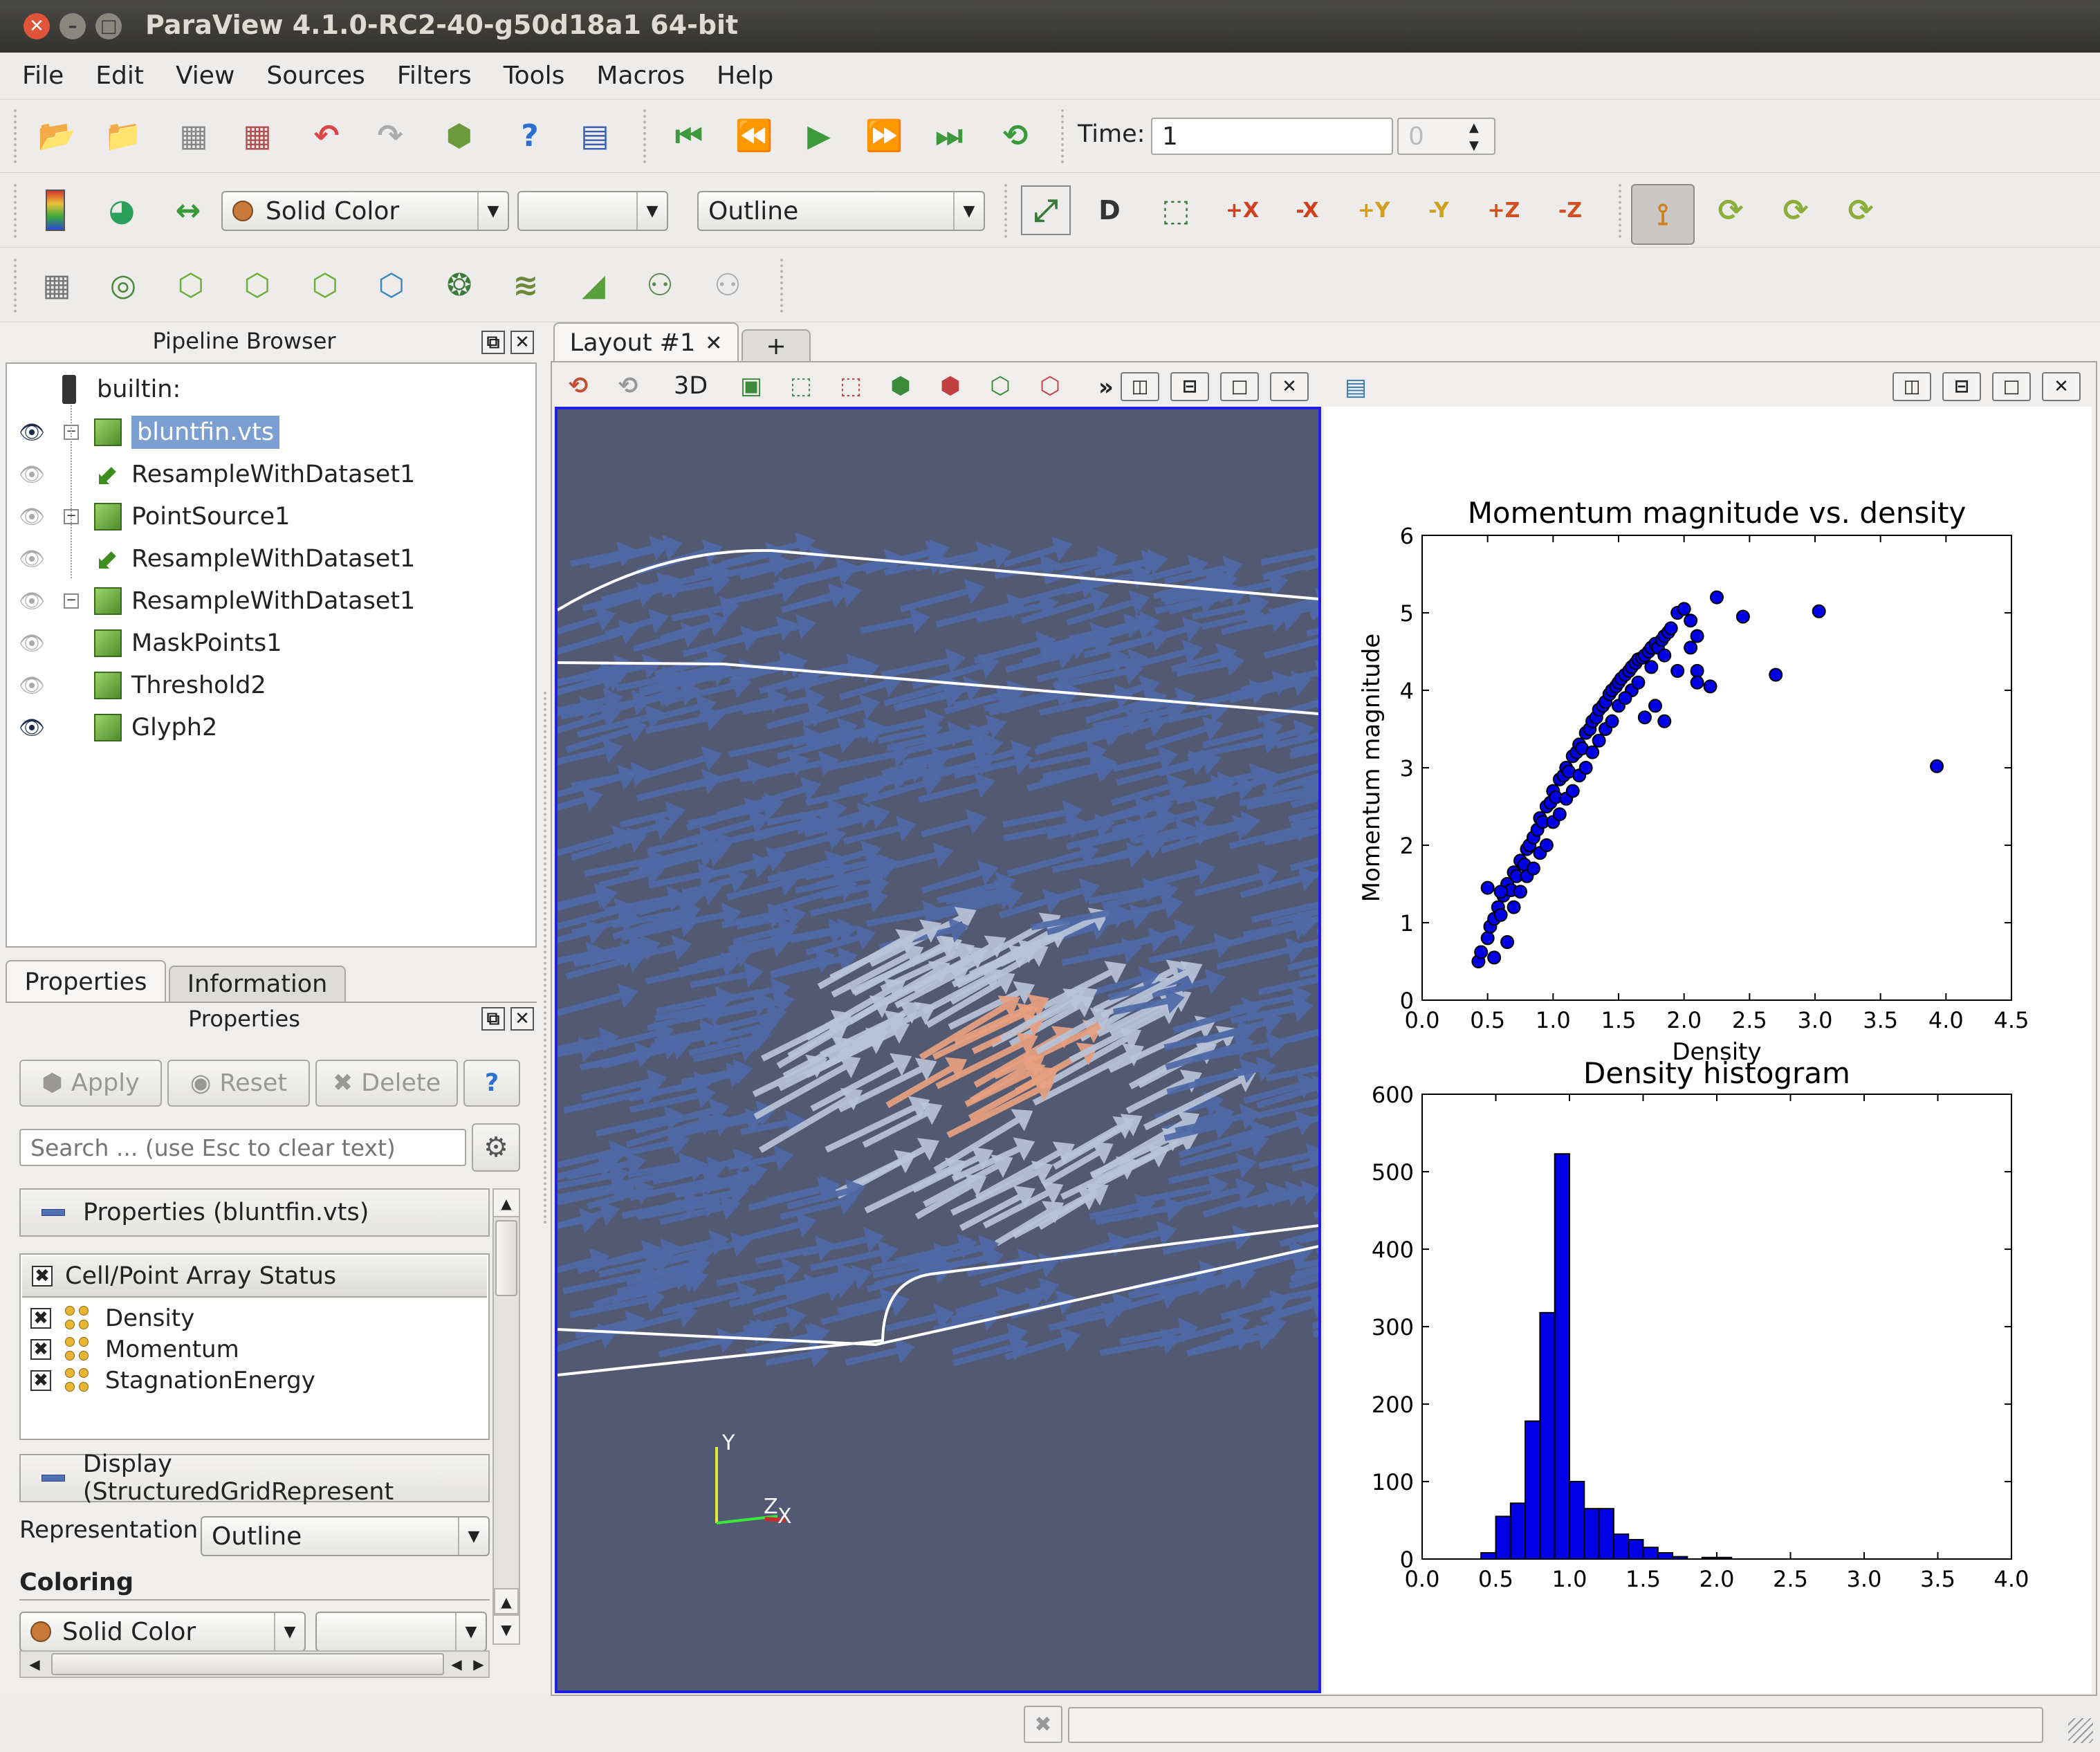  Describe the element at coordinates (2080, 1730) in the screenshot. I see `resize-grip-icon` at that location.